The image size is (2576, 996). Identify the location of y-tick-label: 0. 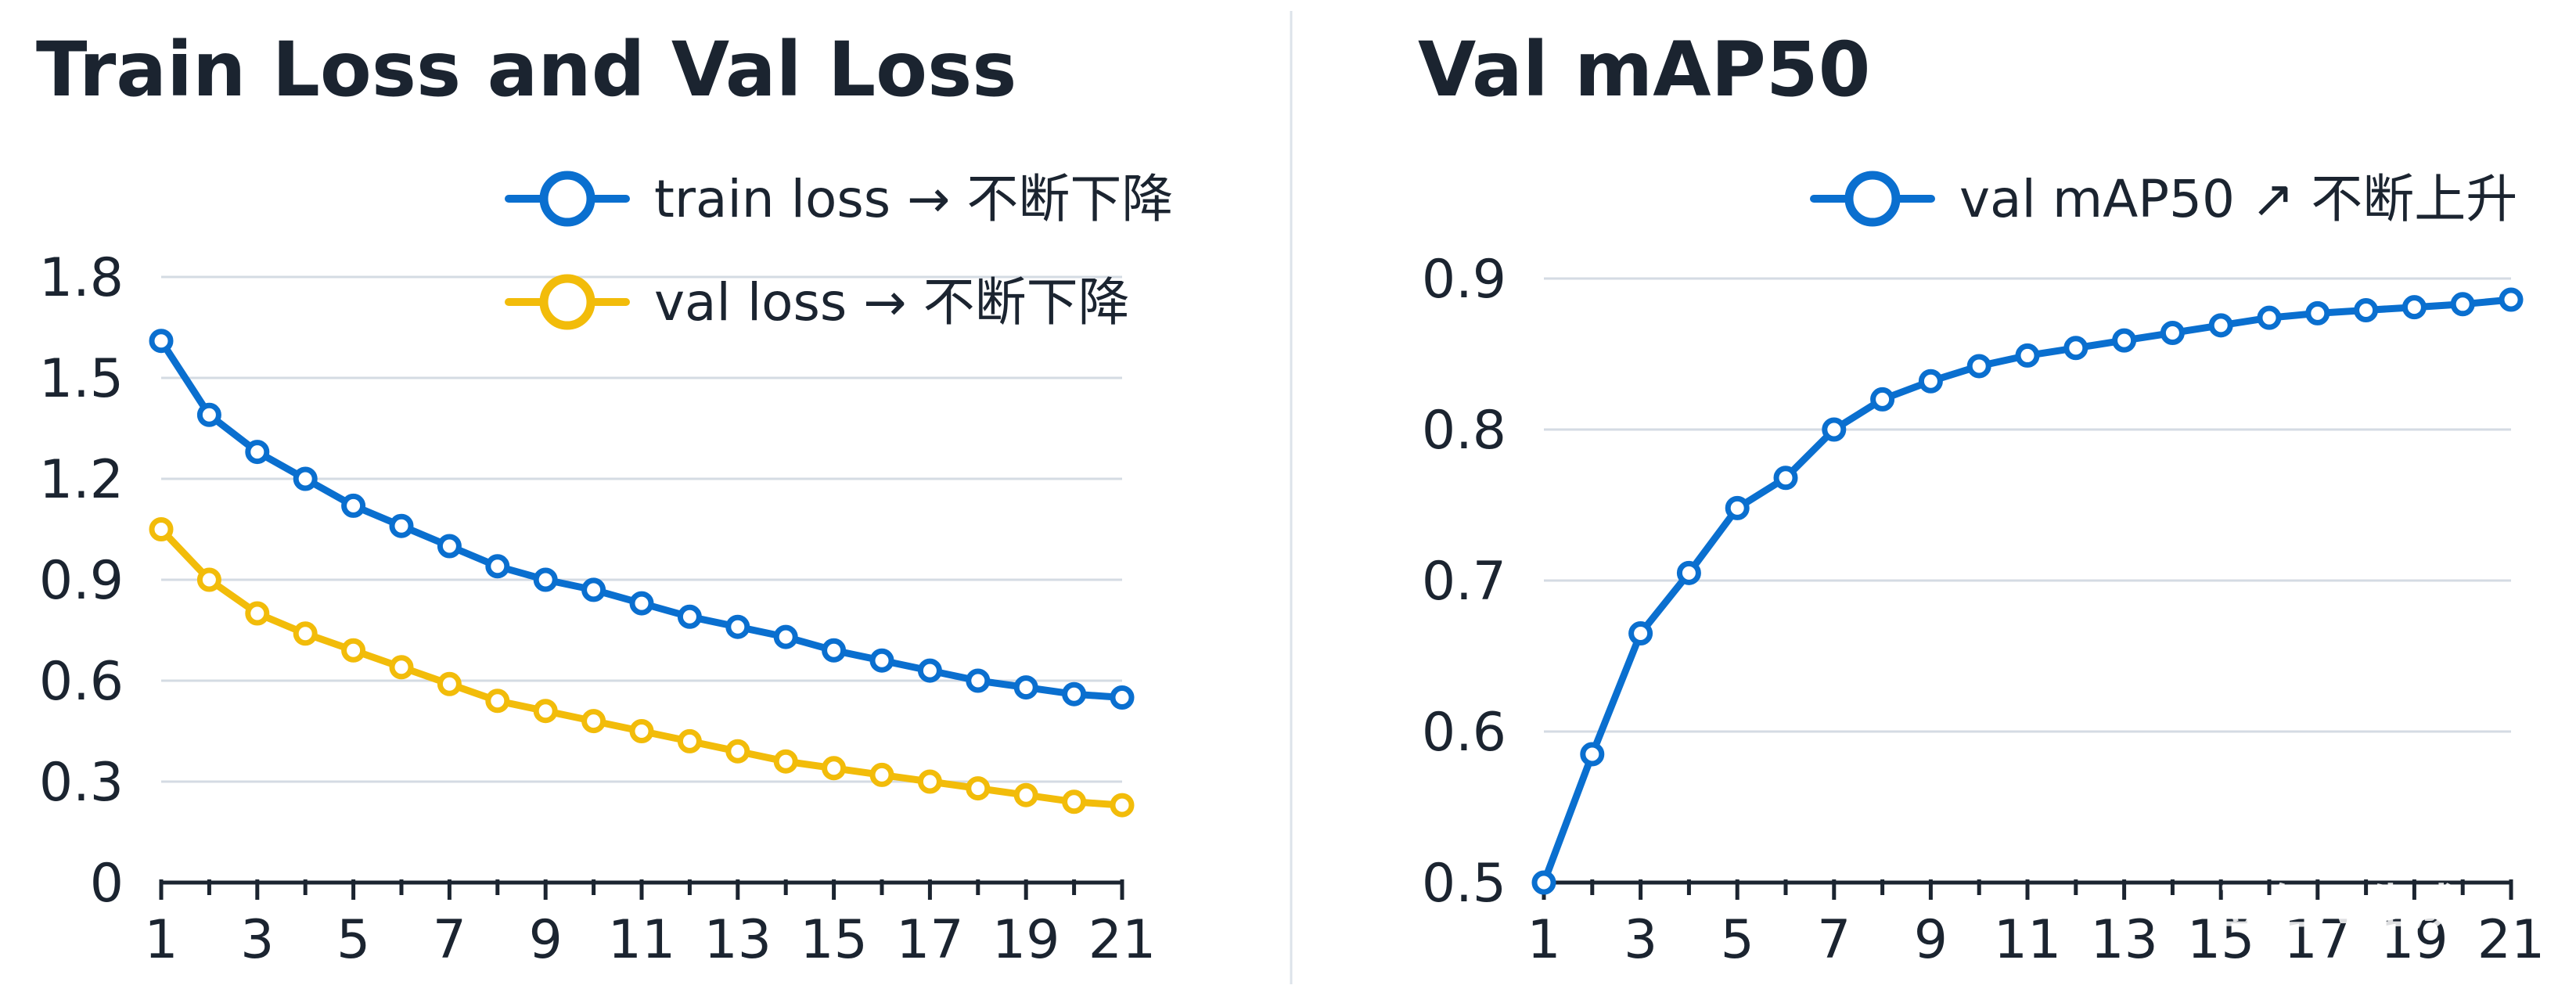
(107, 884).